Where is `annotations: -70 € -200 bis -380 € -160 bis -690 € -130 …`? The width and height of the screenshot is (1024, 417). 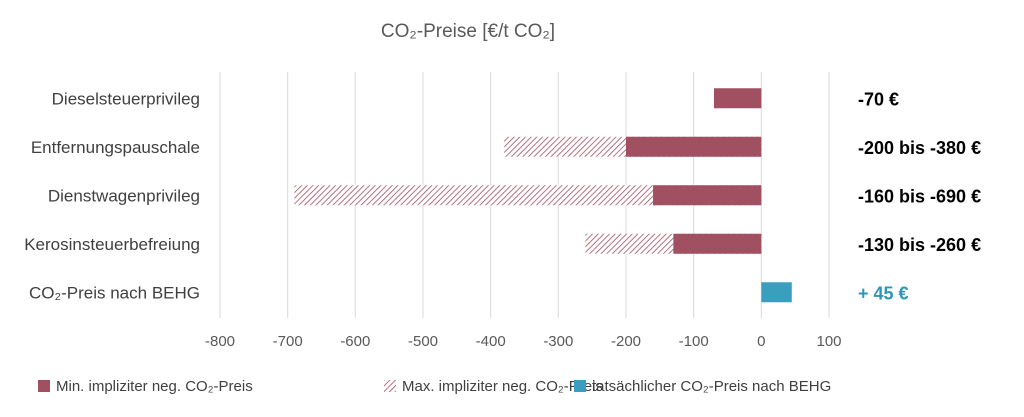
annotations: -70 € -200 bis -380 € -160 bis -690 € -130 … is located at coordinates (919, 196).